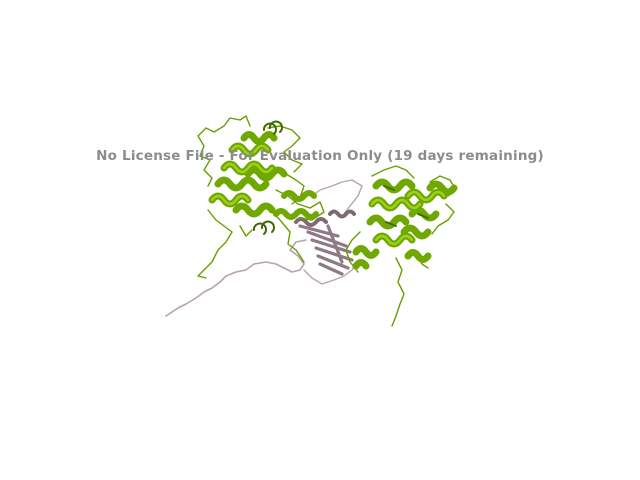 This screenshot has width=640, height=480. Describe the element at coordinates (406, 206) in the screenshot. I see `right-domain-helix-shadows` at that location.